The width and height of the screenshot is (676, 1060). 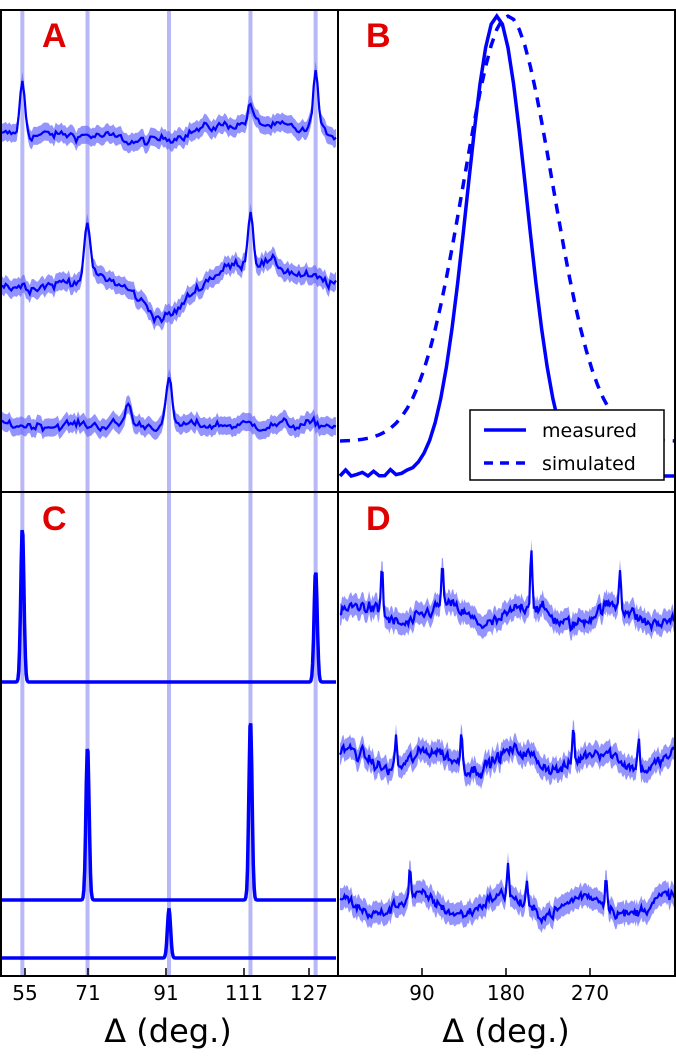 What do you see at coordinates (168, 1031) in the screenshot?
I see `x-axis-title-left: Δ (deg.)` at bounding box center [168, 1031].